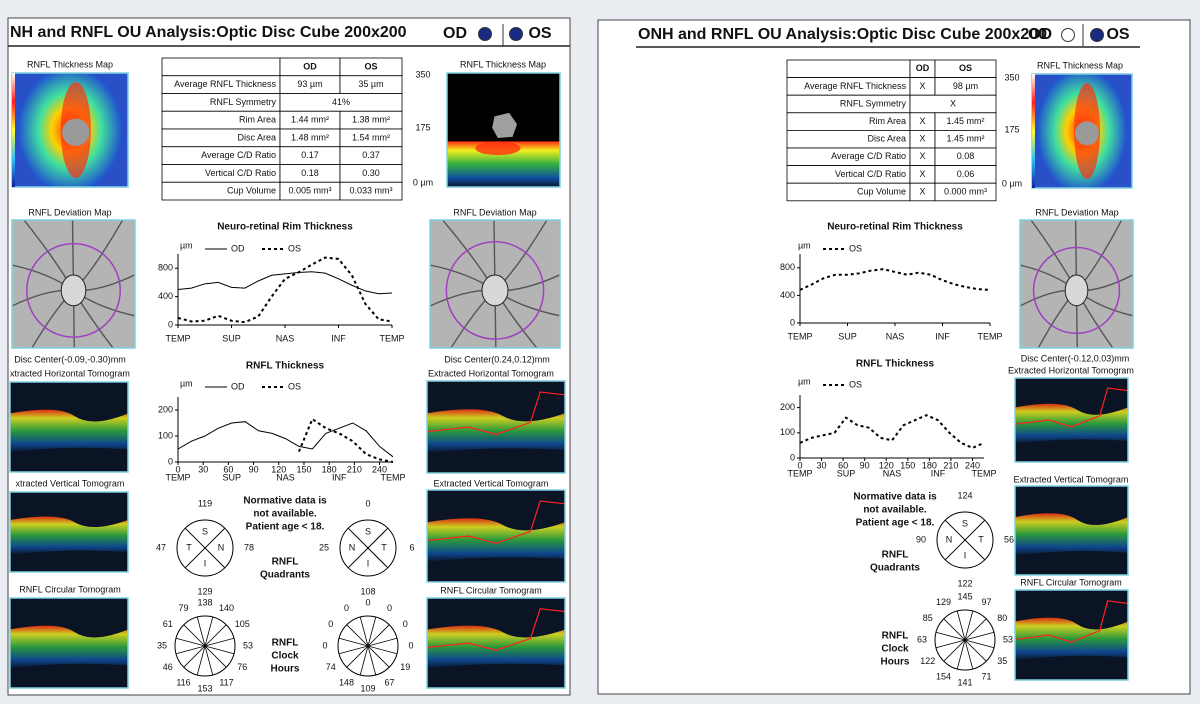 Image resolution: width=1200 pixels, height=704 pixels. I want to click on clock-value: 61, so click(168, 624).